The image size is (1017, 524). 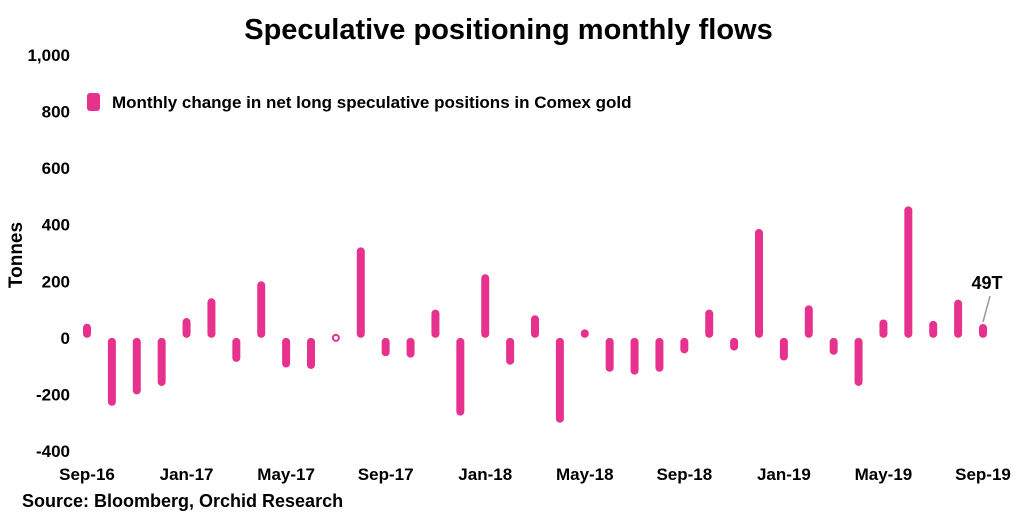 What do you see at coordinates (884, 474) in the screenshot?
I see `x-tick-label: May-19` at bounding box center [884, 474].